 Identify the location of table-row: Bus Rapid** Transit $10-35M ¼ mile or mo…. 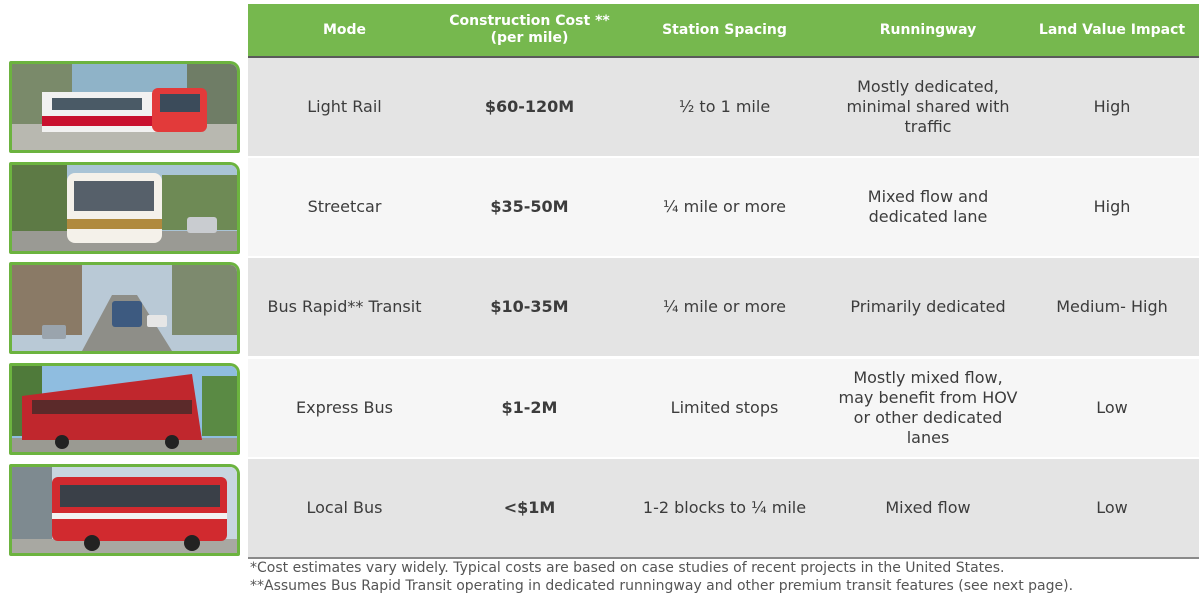
(723, 307).